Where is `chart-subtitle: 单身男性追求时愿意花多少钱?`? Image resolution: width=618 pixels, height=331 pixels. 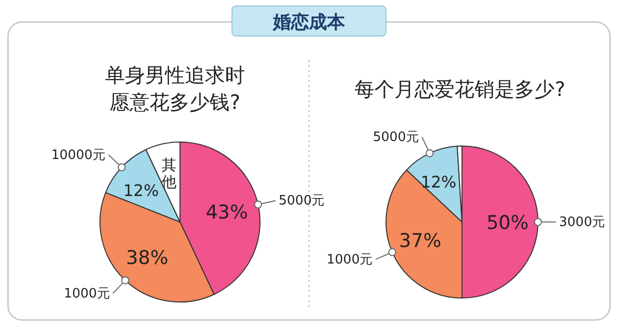
chart-subtitle: 单身男性追求时愿意花多少钱? is located at coordinates (175, 88).